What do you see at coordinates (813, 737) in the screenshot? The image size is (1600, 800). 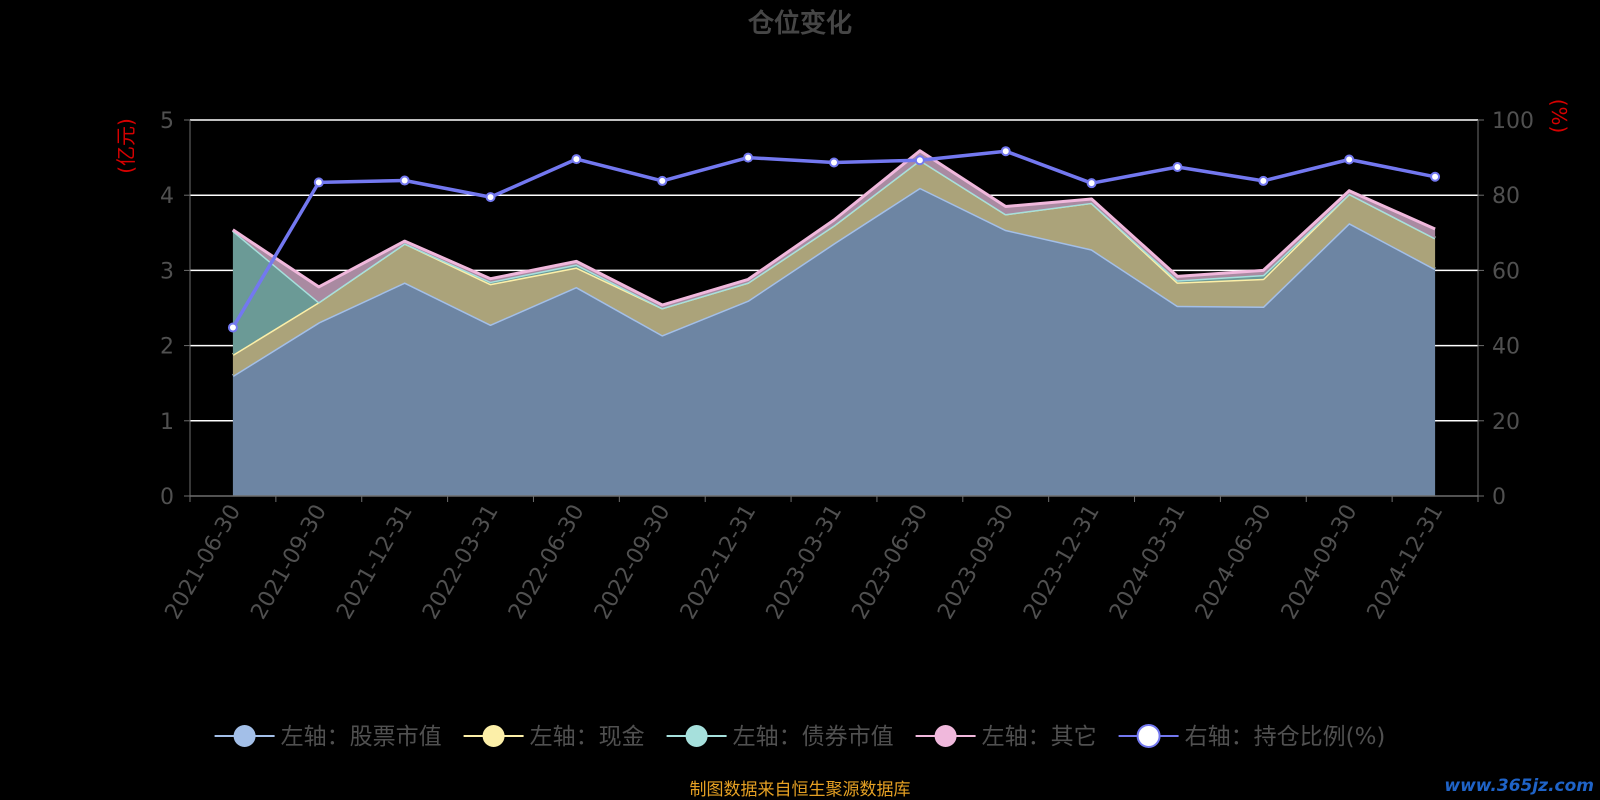 I see `legend-label: 左轴：债券市值` at bounding box center [813, 737].